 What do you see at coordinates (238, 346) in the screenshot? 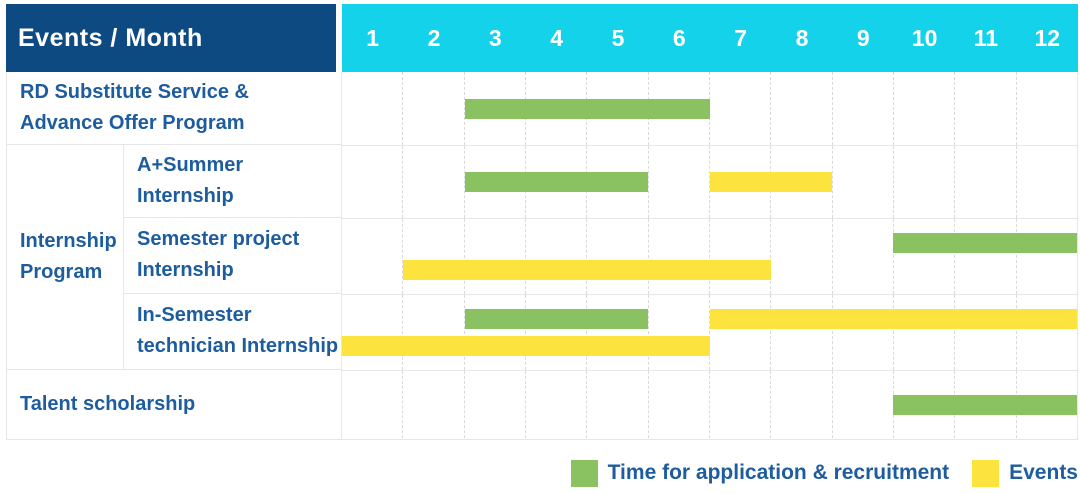
I see `row-label-line: technician Internship` at bounding box center [238, 346].